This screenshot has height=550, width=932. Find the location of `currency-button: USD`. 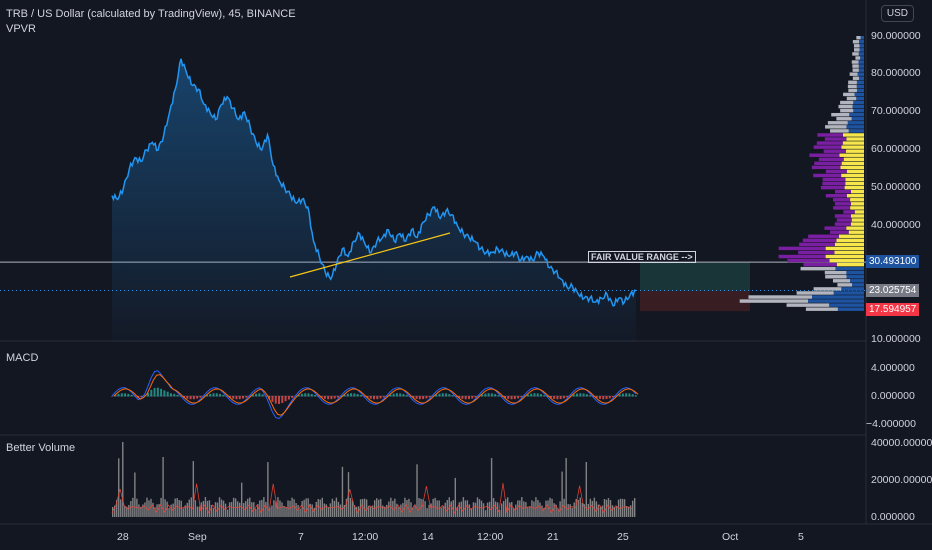

currency-button: USD is located at coordinates (897, 13).